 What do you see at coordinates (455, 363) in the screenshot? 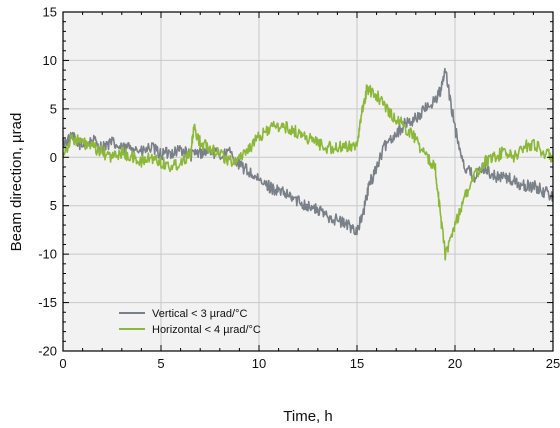
I see `x-tick-label: 20` at bounding box center [455, 363].